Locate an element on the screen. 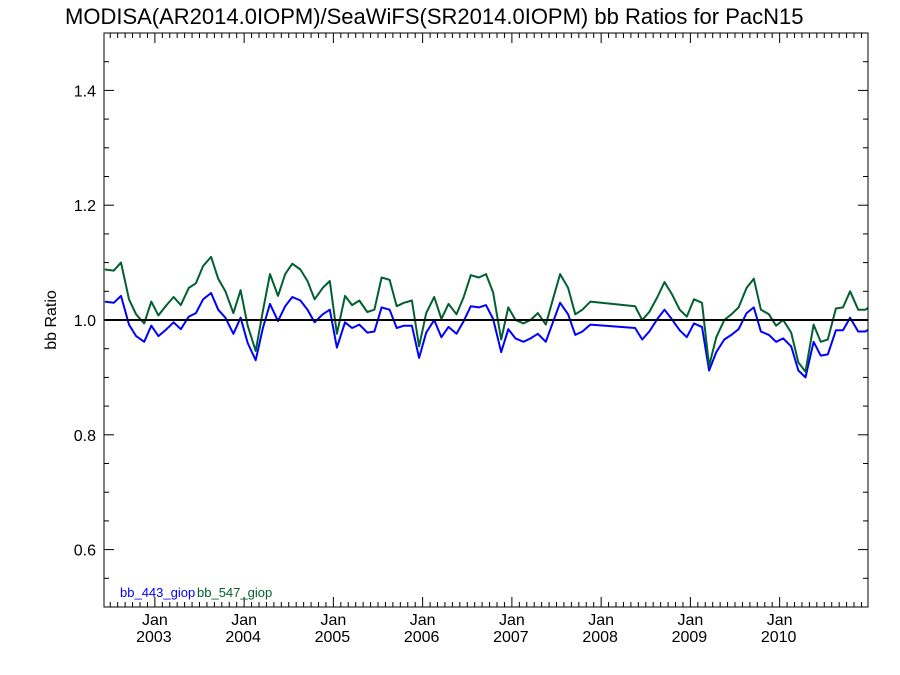 This screenshot has width=900, height=675. y-axis-label: bb Ratio is located at coordinates (51, 320).